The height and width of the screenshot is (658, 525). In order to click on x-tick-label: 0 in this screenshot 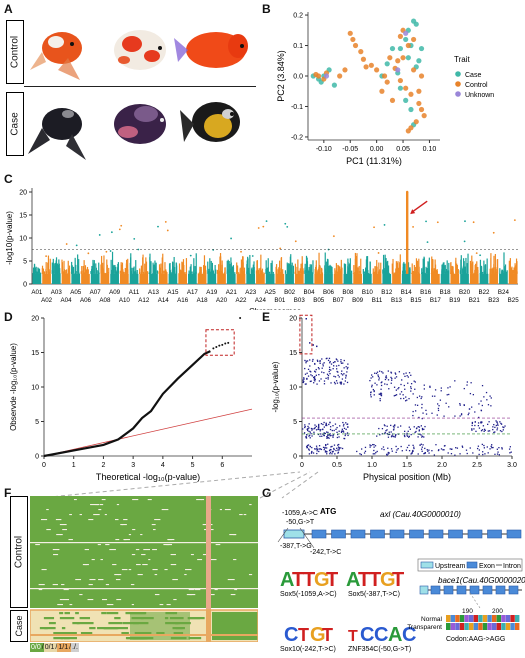, I will do `click(44, 465)`.